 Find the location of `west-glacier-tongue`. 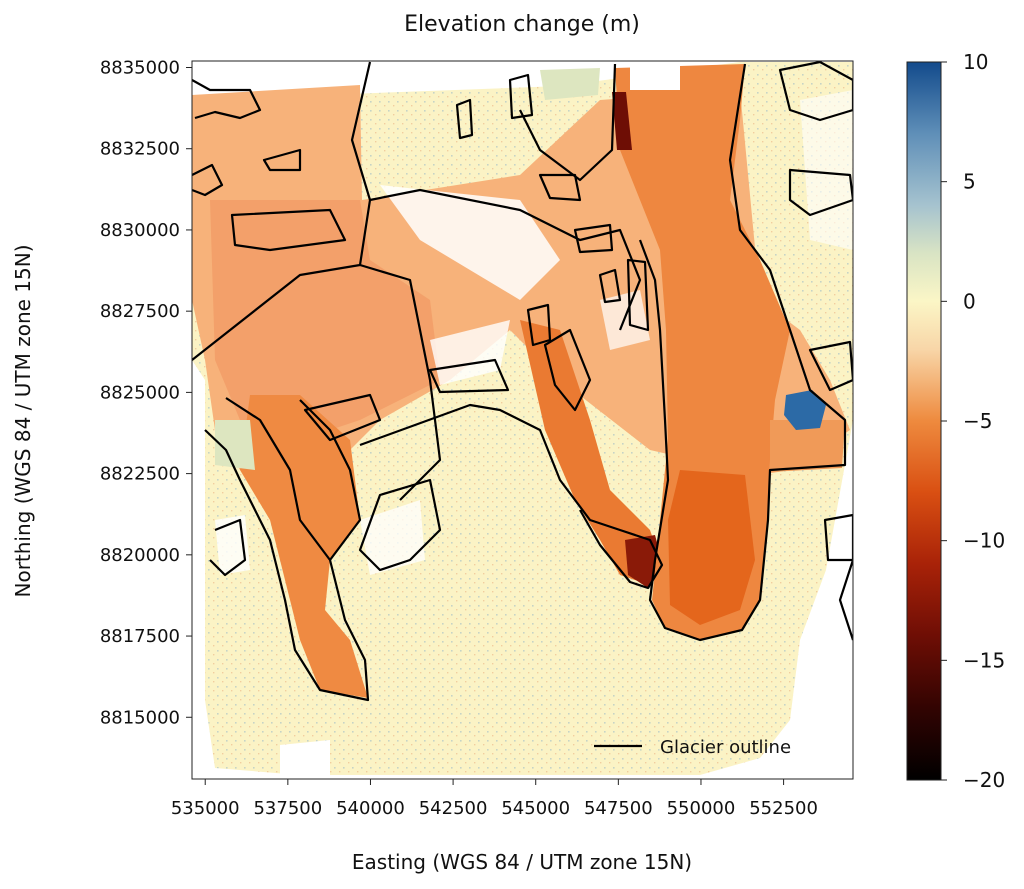

west-glacier-tongue is located at coordinates (304, 546).